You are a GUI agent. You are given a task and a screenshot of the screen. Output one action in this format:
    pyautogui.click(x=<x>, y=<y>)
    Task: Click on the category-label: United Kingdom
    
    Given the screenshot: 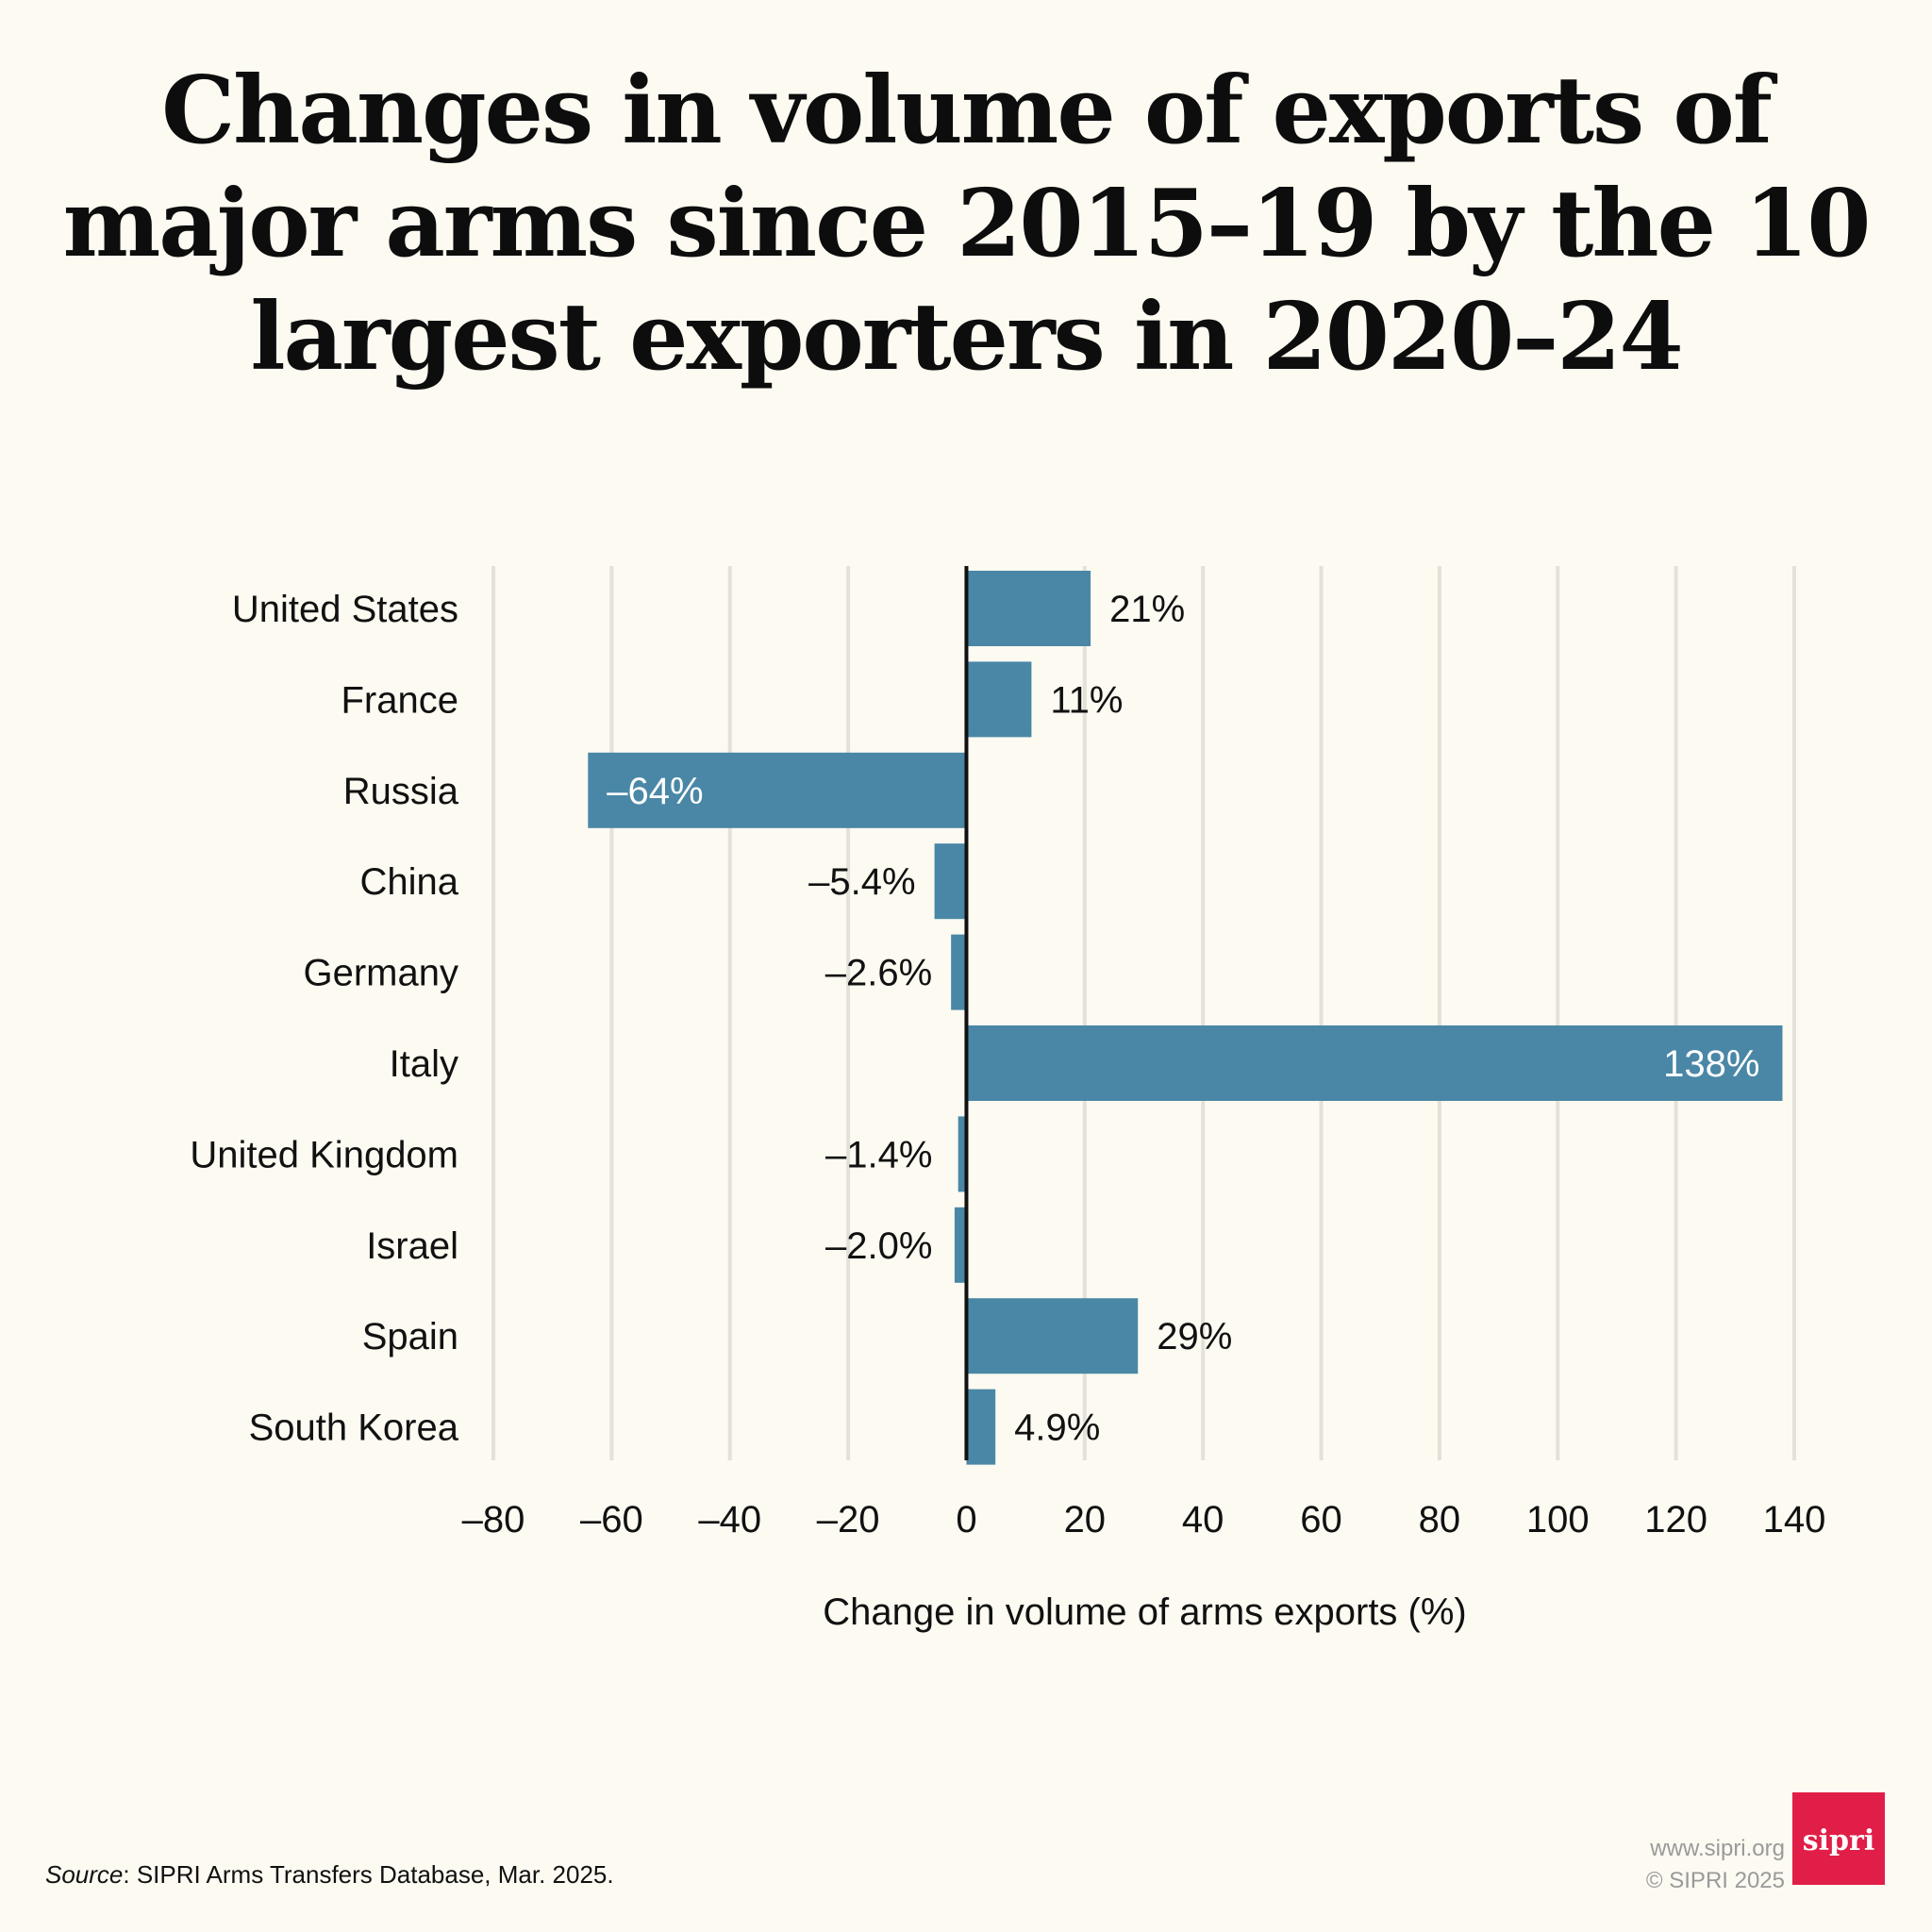 What is the action you would take?
    pyautogui.click(x=324, y=1155)
    